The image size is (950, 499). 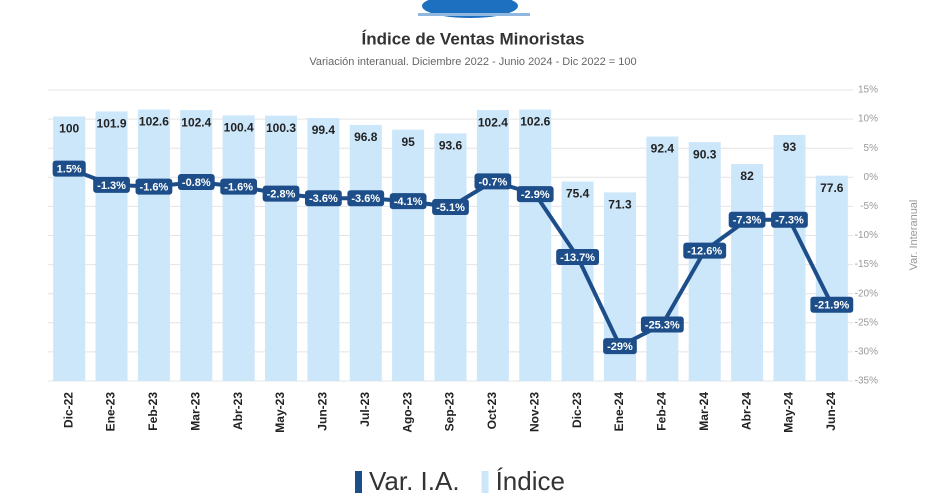 What do you see at coordinates (530, 481) in the screenshot?
I see `legend-label: Índice` at bounding box center [530, 481].